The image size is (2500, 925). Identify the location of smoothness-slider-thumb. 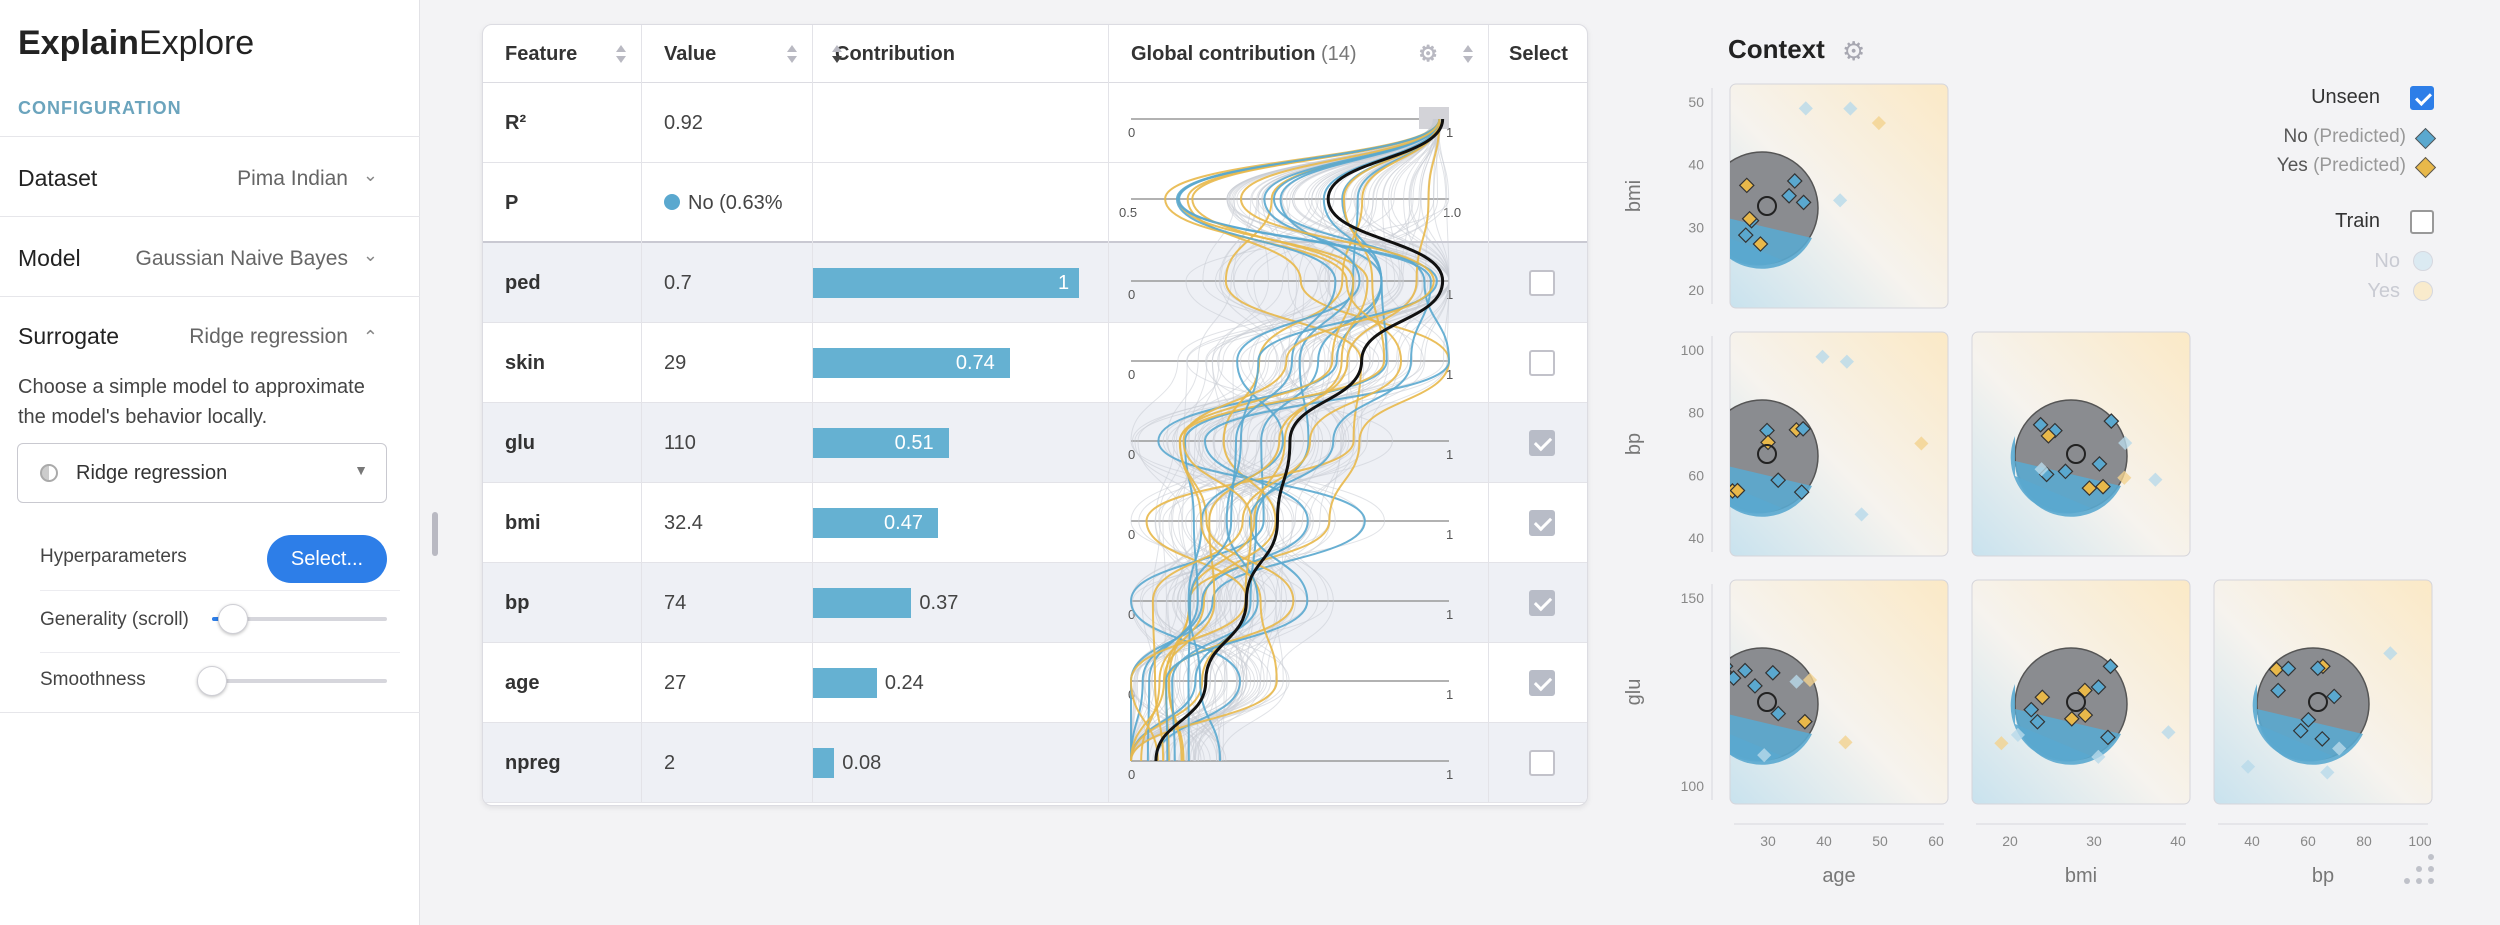
(212, 681).